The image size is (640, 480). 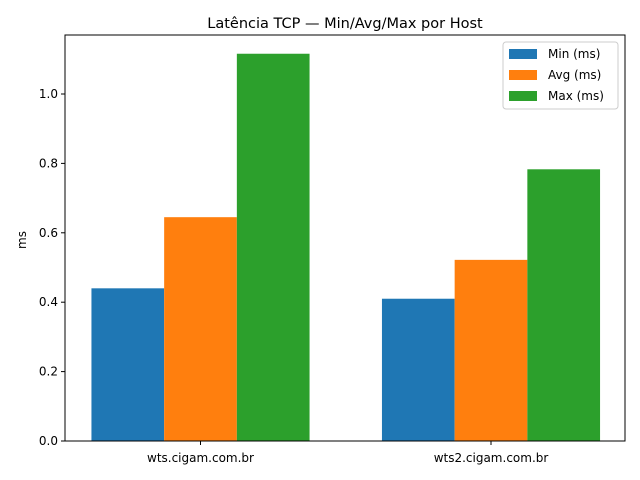 What do you see at coordinates (347, 453) in the screenshot?
I see `x-axis: wts.cigam.com.br wts2.cigam.com.br` at bounding box center [347, 453].